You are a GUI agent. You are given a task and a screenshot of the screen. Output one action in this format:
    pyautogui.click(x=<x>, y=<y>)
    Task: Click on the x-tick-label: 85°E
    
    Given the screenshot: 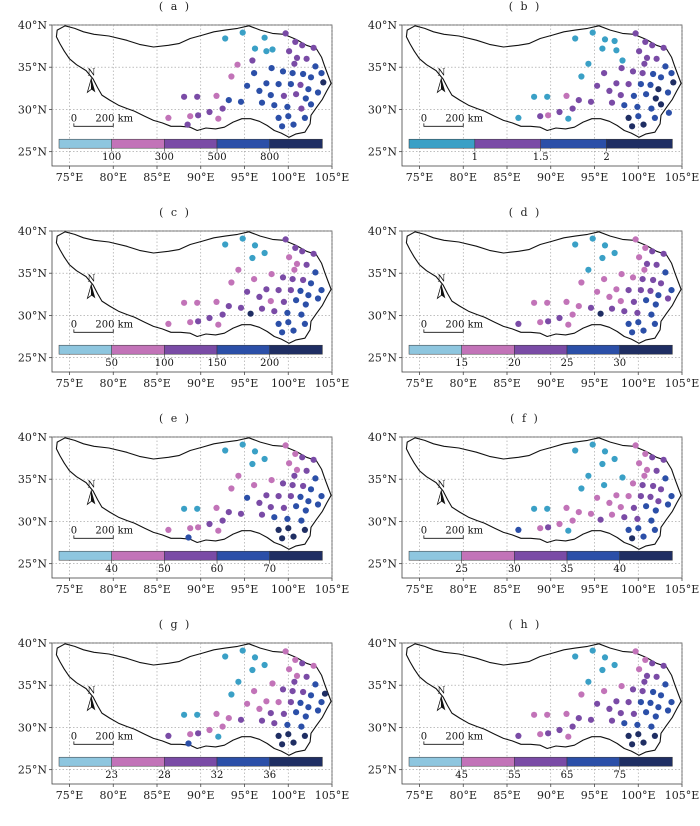 What is the action you would take?
    pyautogui.click(x=507, y=177)
    